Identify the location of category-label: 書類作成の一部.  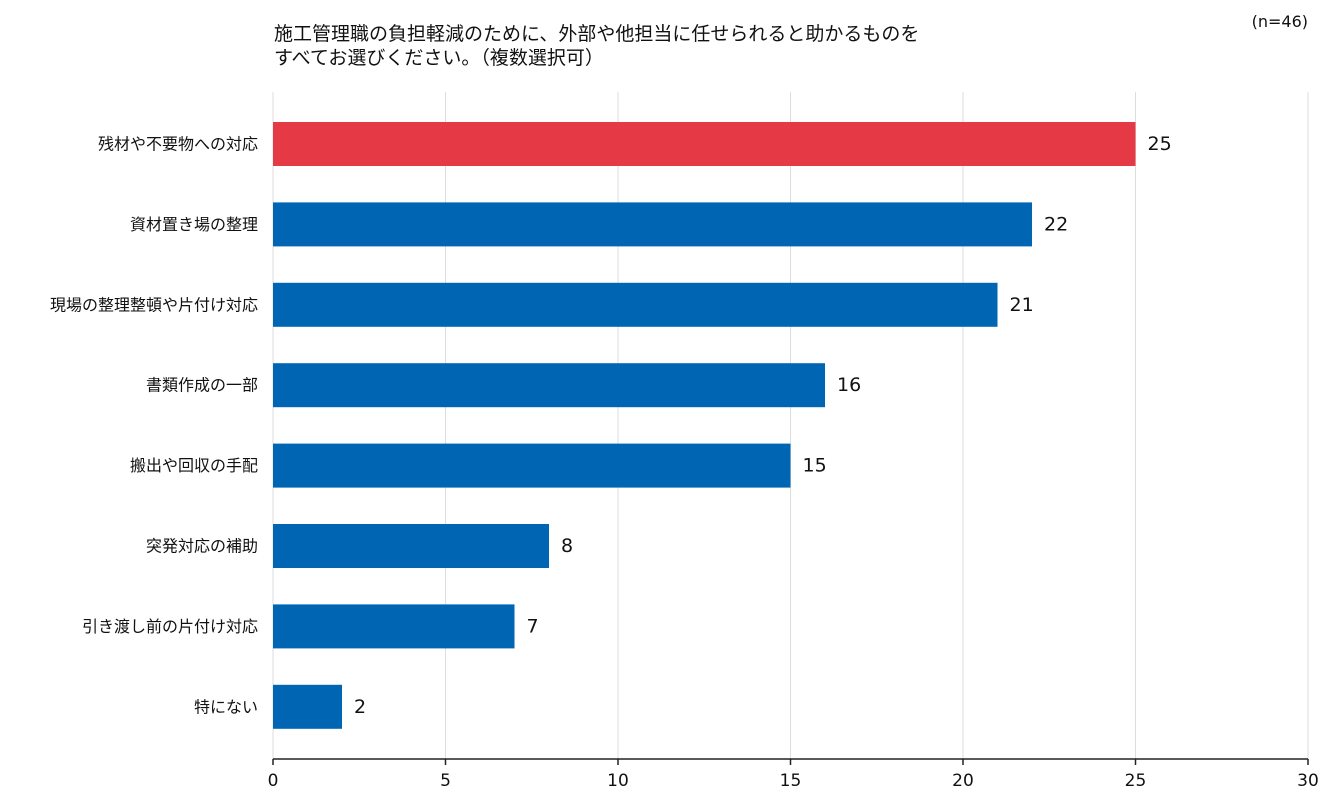
(202, 385).